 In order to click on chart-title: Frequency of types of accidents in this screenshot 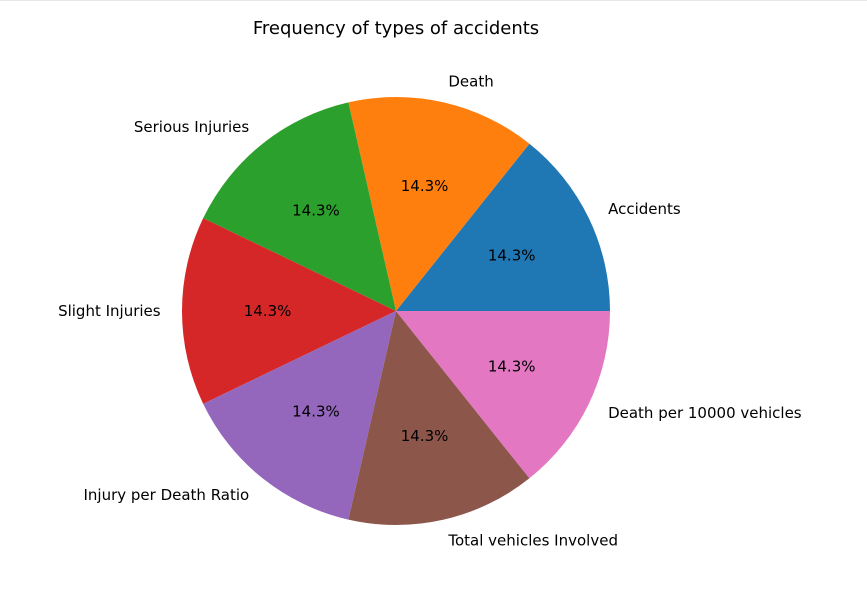, I will do `click(396, 28)`.